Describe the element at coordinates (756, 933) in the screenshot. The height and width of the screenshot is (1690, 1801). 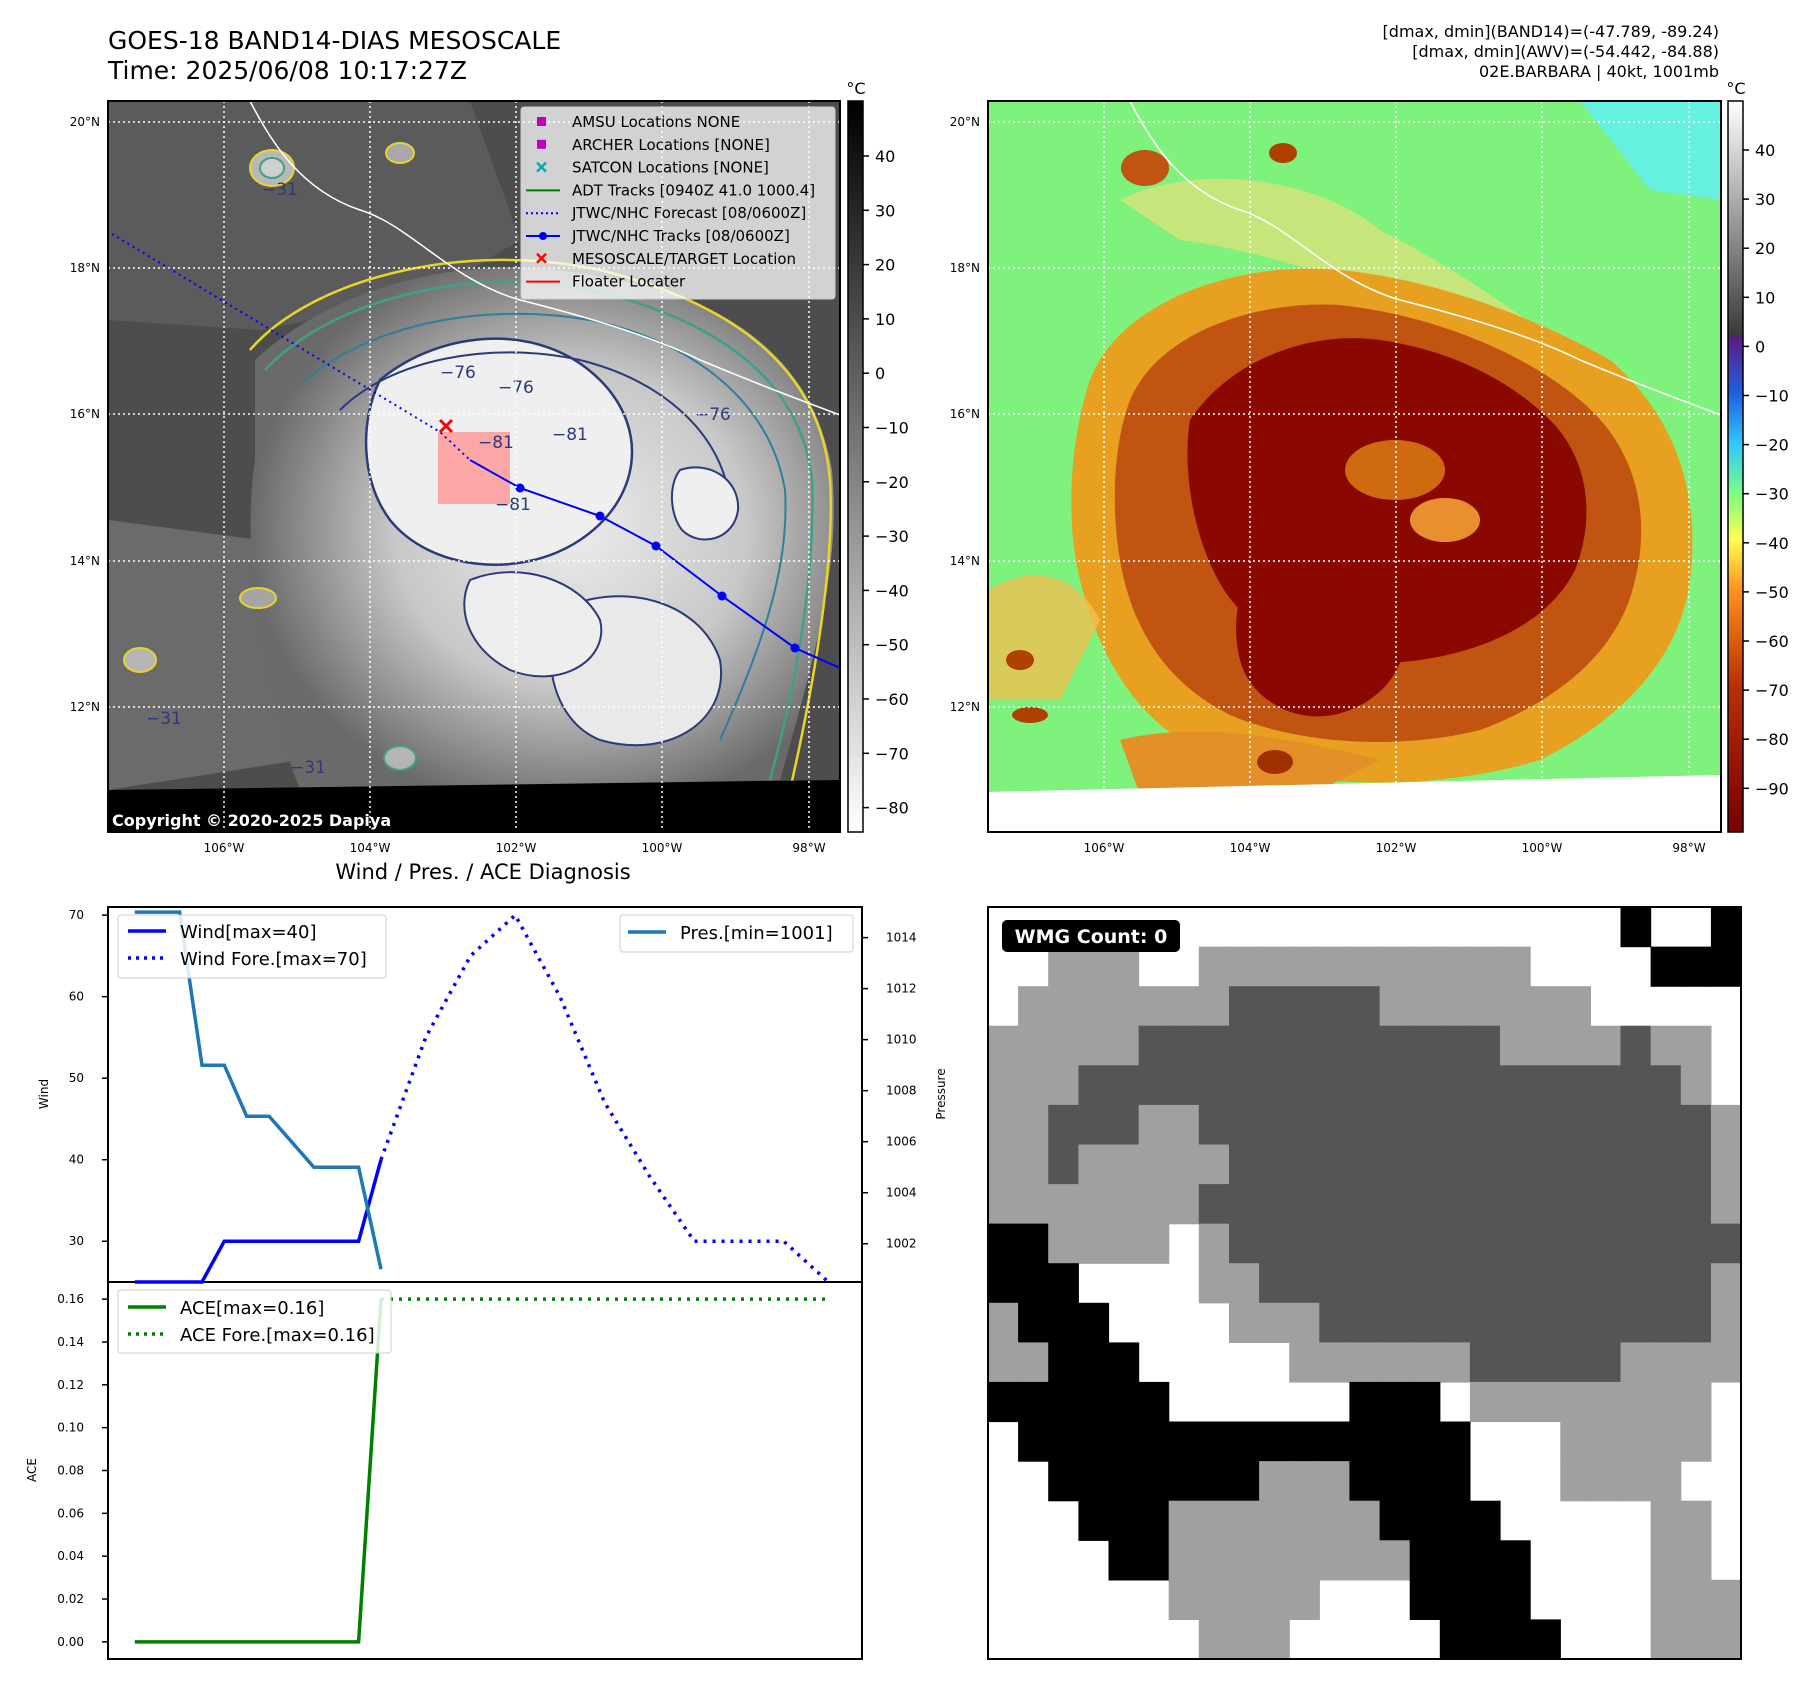
I see `pressure-legend-label: Pres.[min=1001]` at that location.